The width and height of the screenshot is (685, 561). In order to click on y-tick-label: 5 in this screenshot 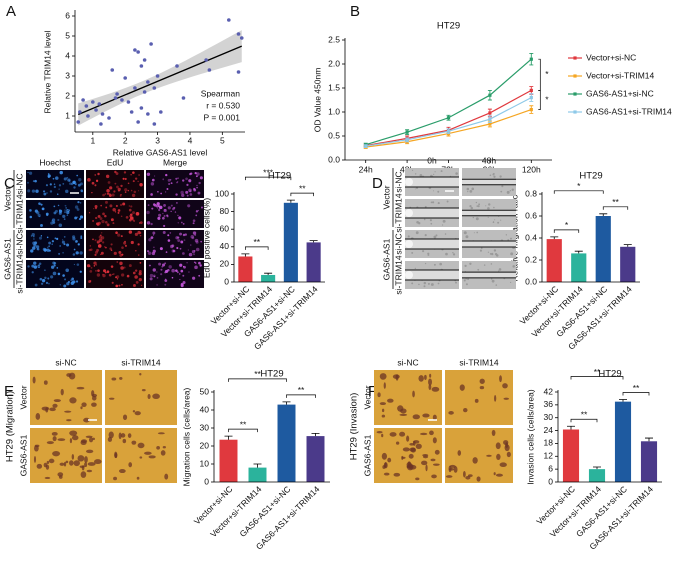, I will do `click(67, 35)`.